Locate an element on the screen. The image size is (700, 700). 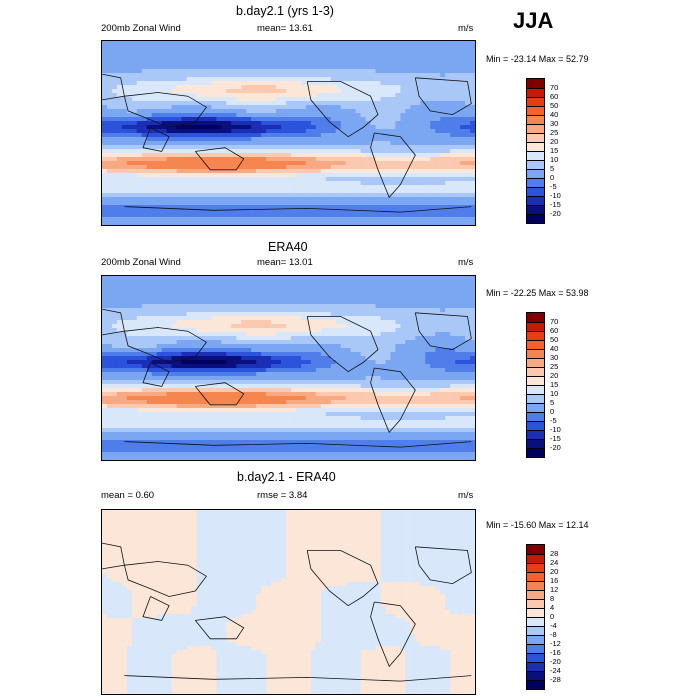
coastline is located at coordinates (443, 96).